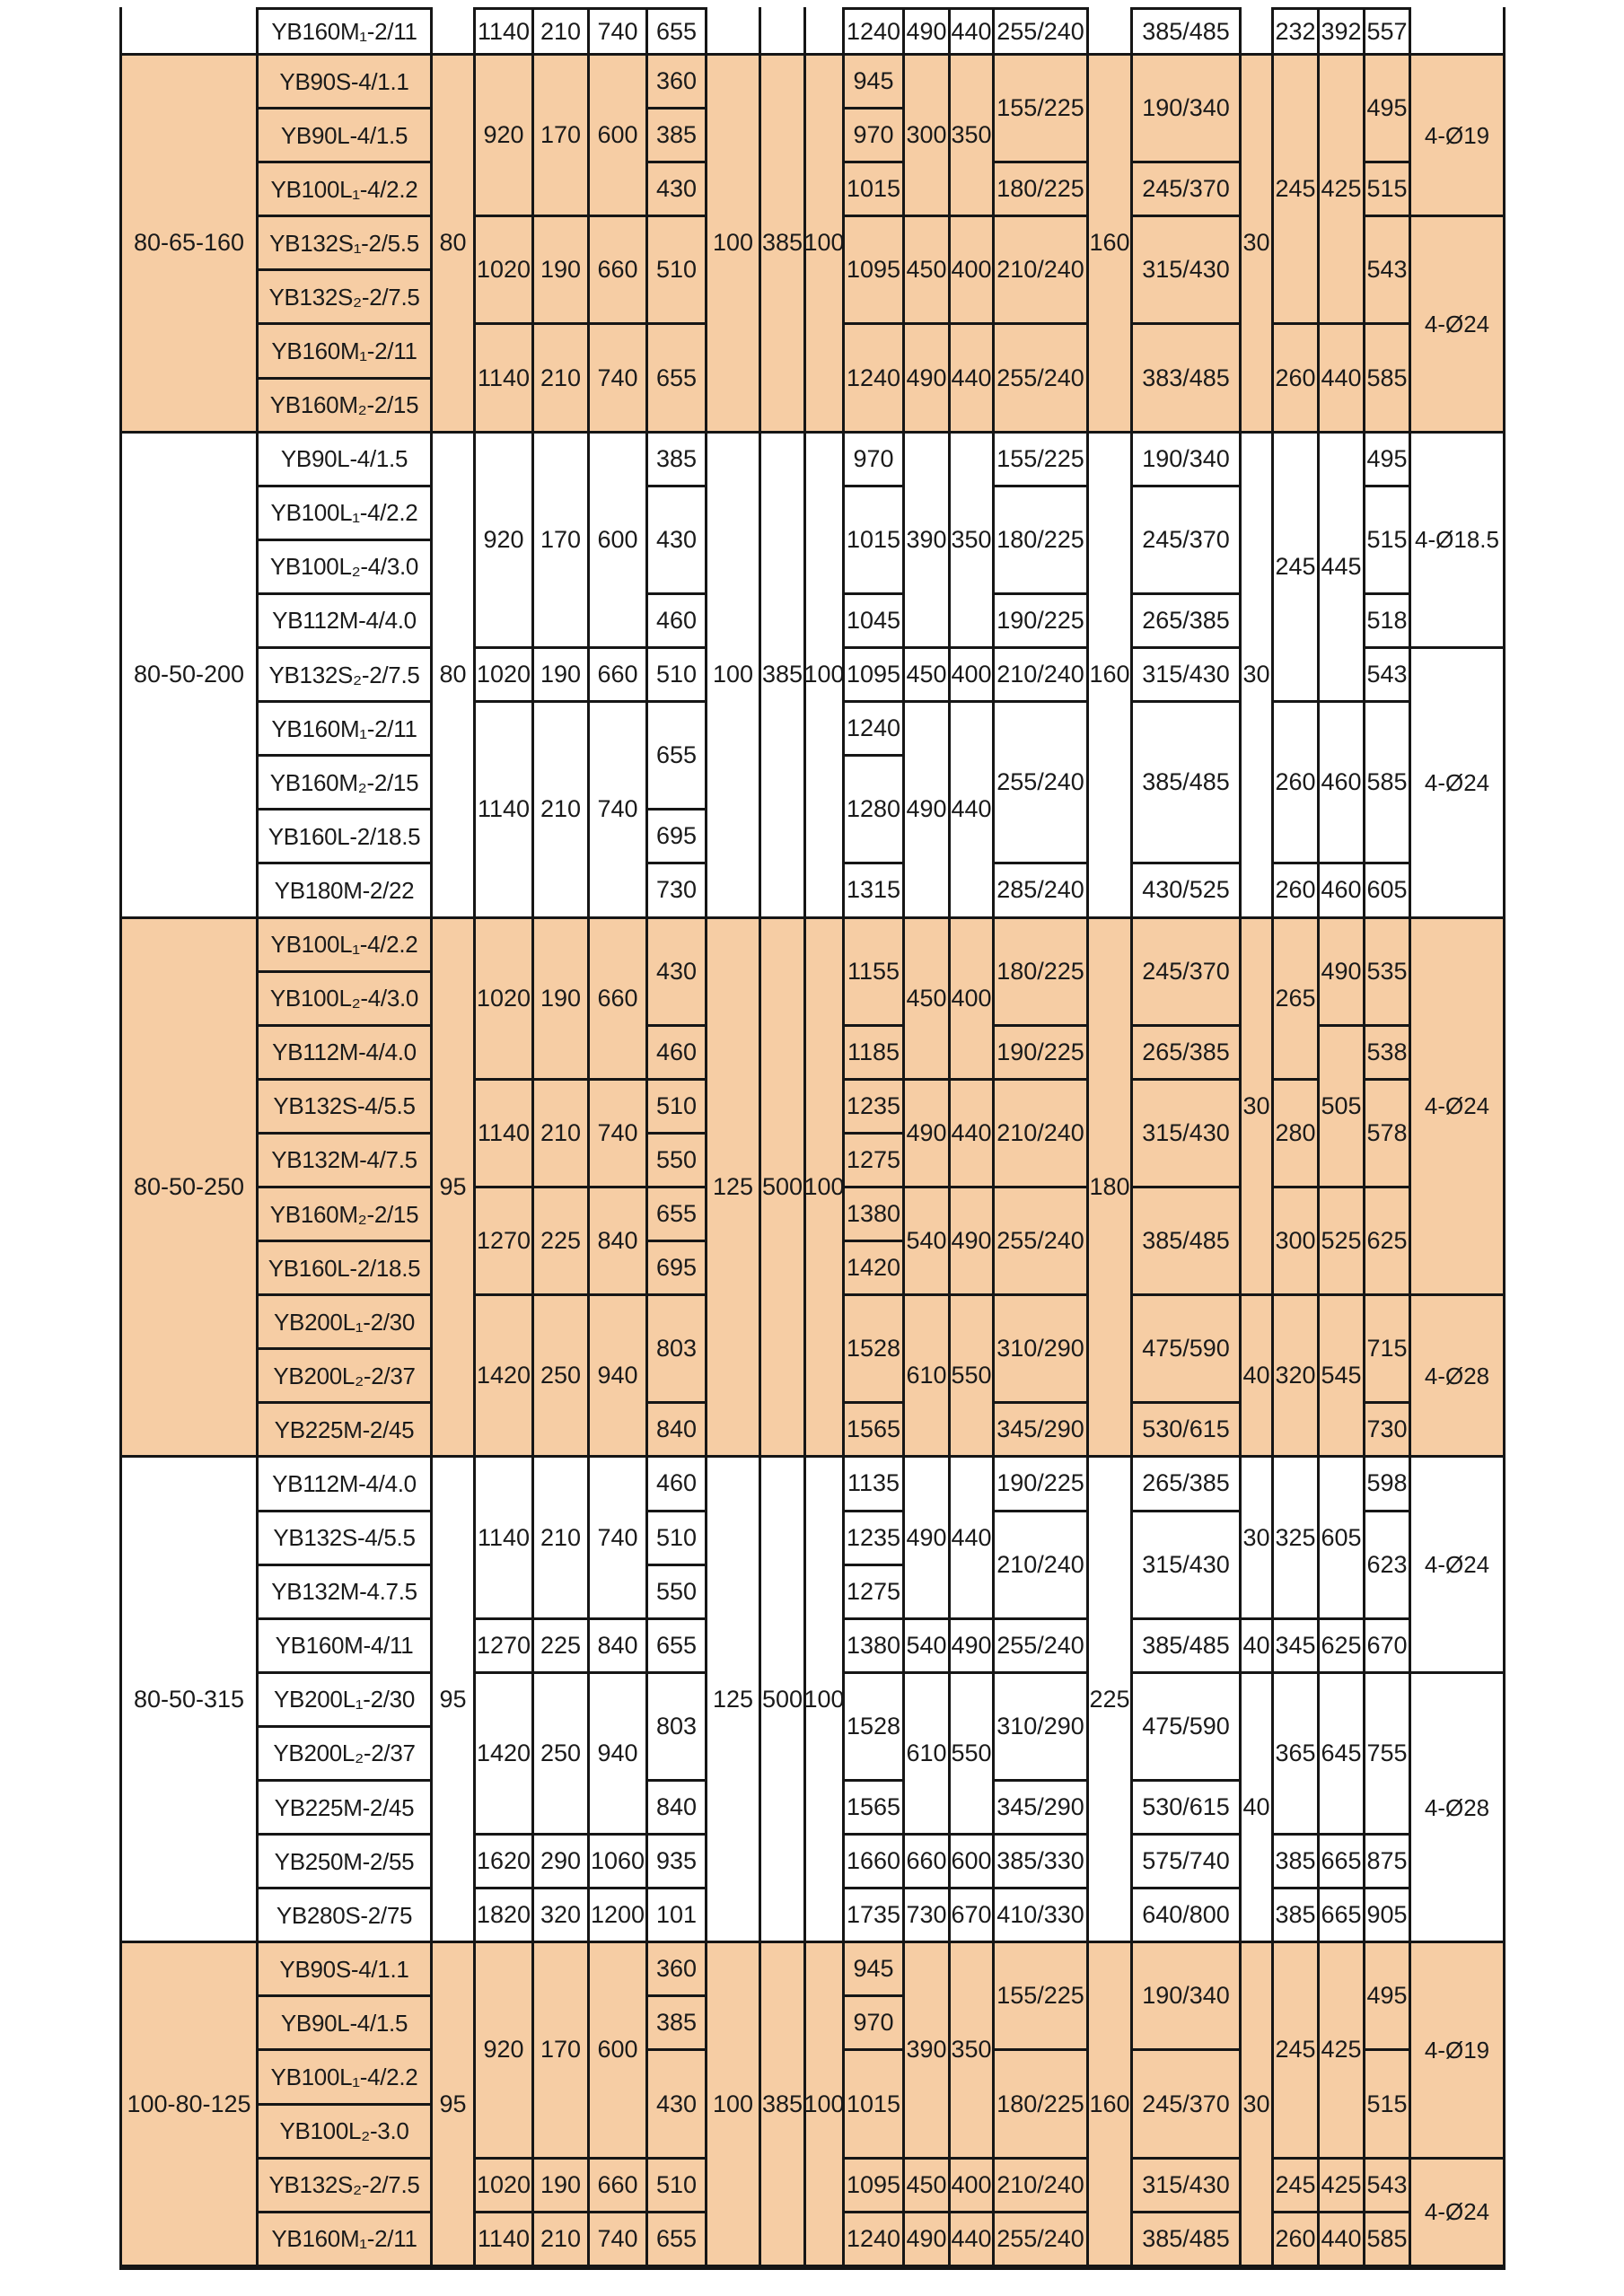 Image resolution: width=1624 pixels, height=2296 pixels. Describe the element at coordinates (1258, 2105) in the screenshot. I see `cell-r37-c17: 30` at that location.